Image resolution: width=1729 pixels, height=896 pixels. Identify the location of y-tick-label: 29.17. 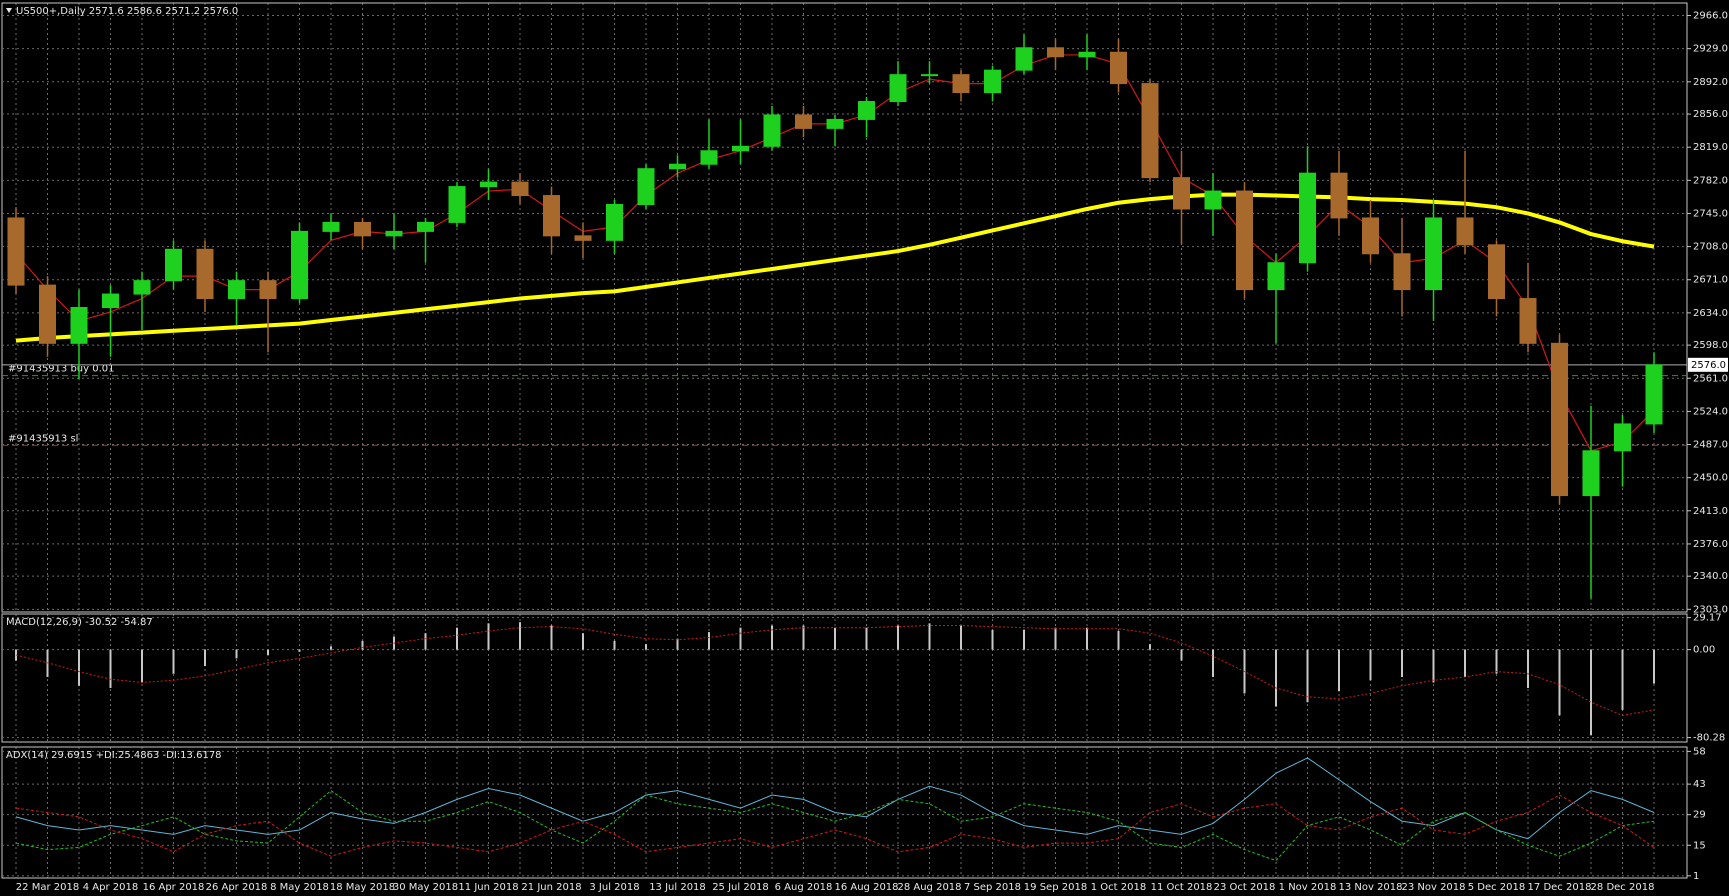
(1707, 618).